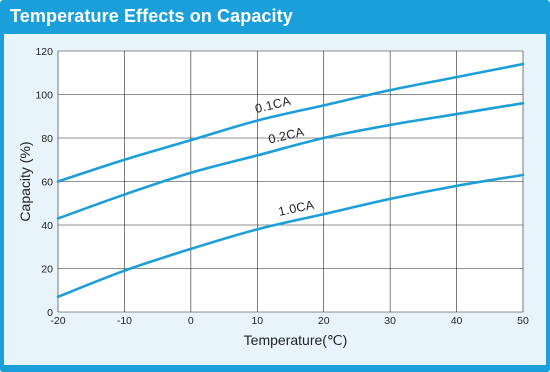 Image resolution: width=550 pixels, height=372 pixels. Describe the element at coordinates (457, 321) in the screenshot. I see `x-tick-label: 40` at that location.